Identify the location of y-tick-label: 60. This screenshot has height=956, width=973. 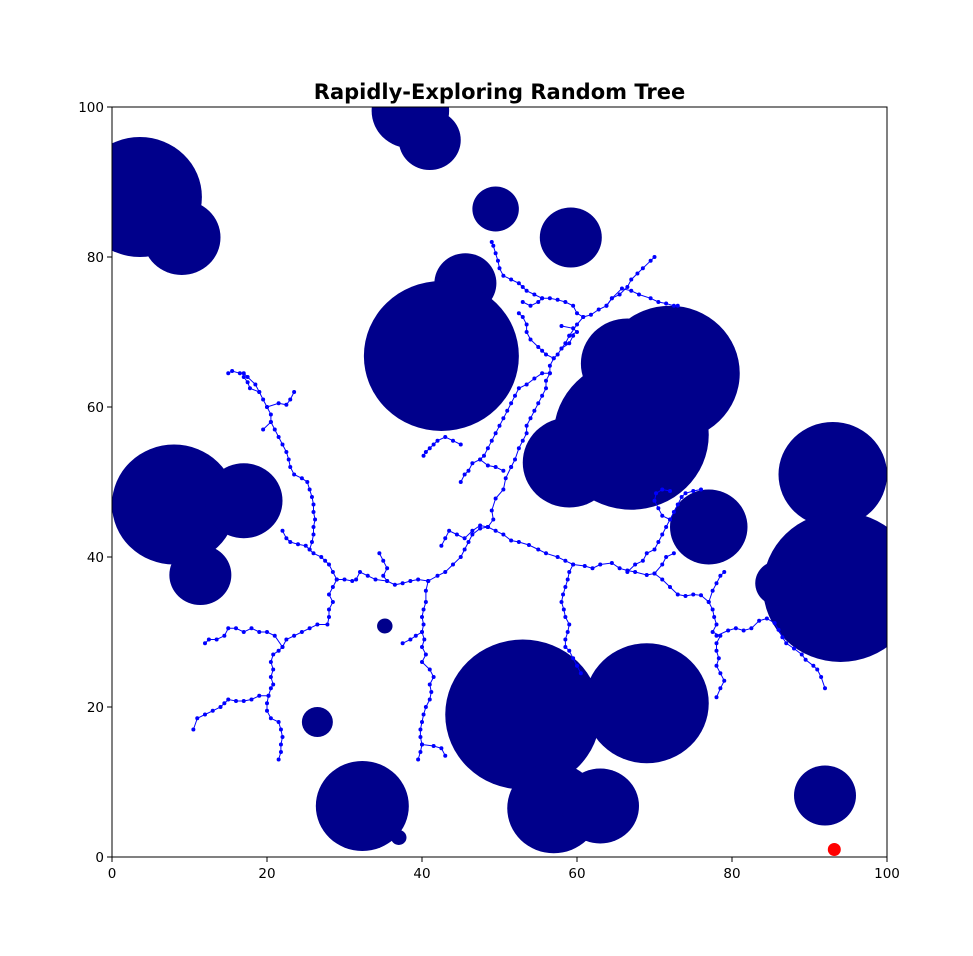
(95, 408).